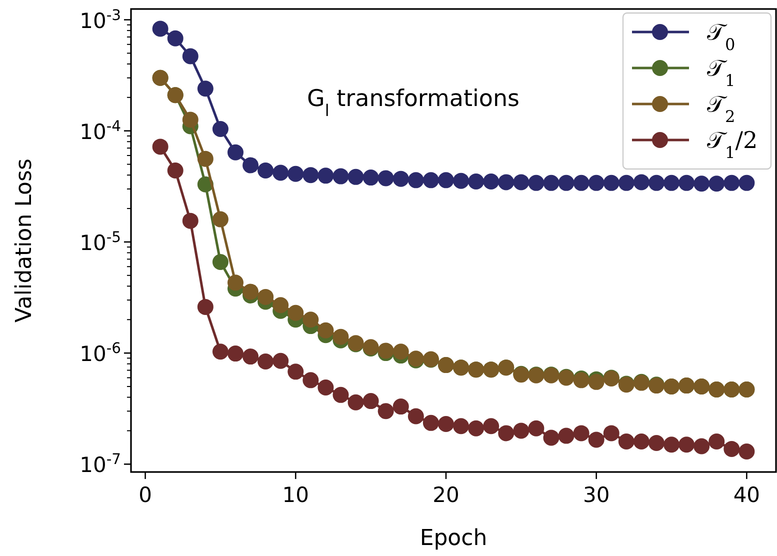 This screenshot has width=777, height=556. I want to click on y-tick-label: 10$^{-6}$, so click(100, 353).